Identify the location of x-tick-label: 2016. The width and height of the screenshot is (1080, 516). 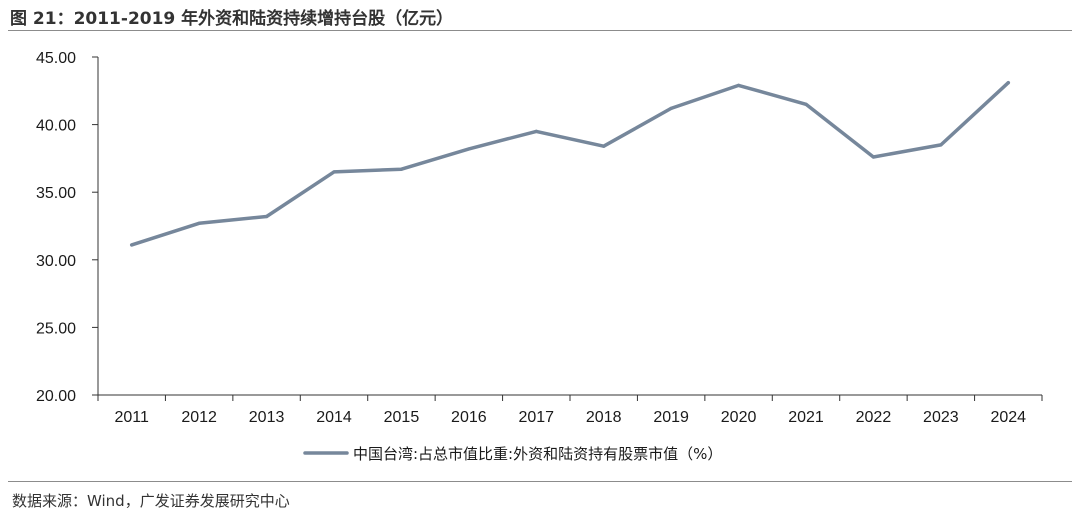
(469, 417).